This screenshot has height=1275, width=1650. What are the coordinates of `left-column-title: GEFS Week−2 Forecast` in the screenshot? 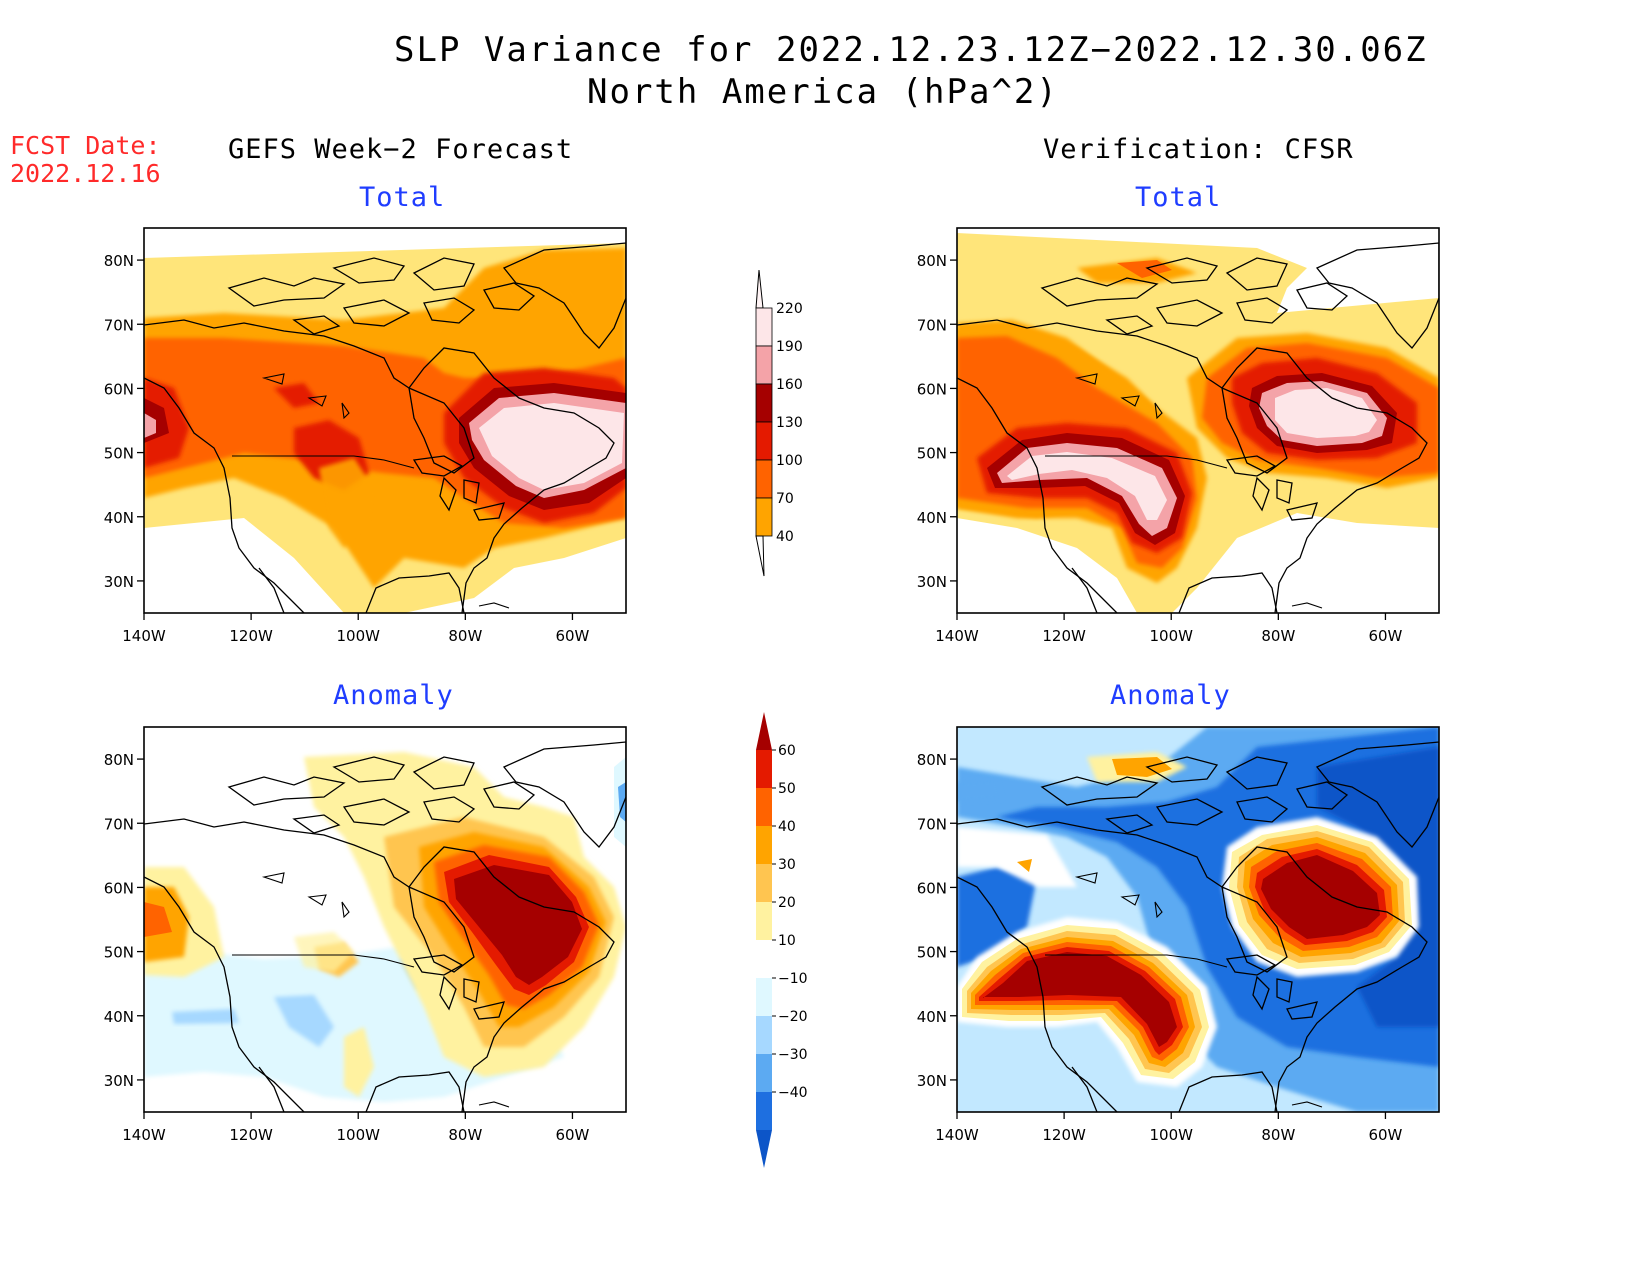 It's located at (401, 149).